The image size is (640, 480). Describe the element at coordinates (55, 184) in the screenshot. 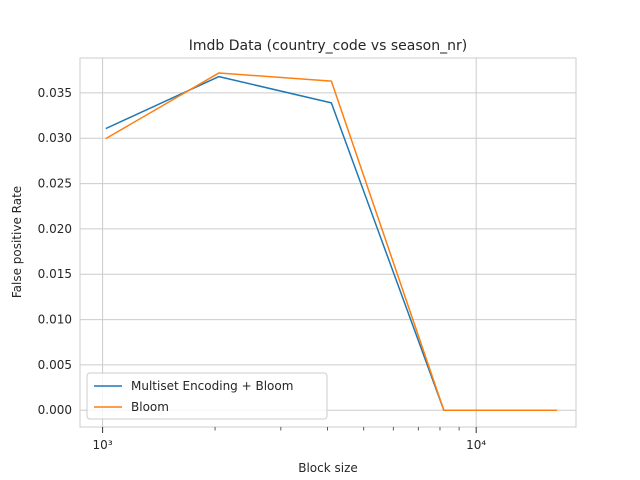

I see `y-tick-label: 0.025` at that location.